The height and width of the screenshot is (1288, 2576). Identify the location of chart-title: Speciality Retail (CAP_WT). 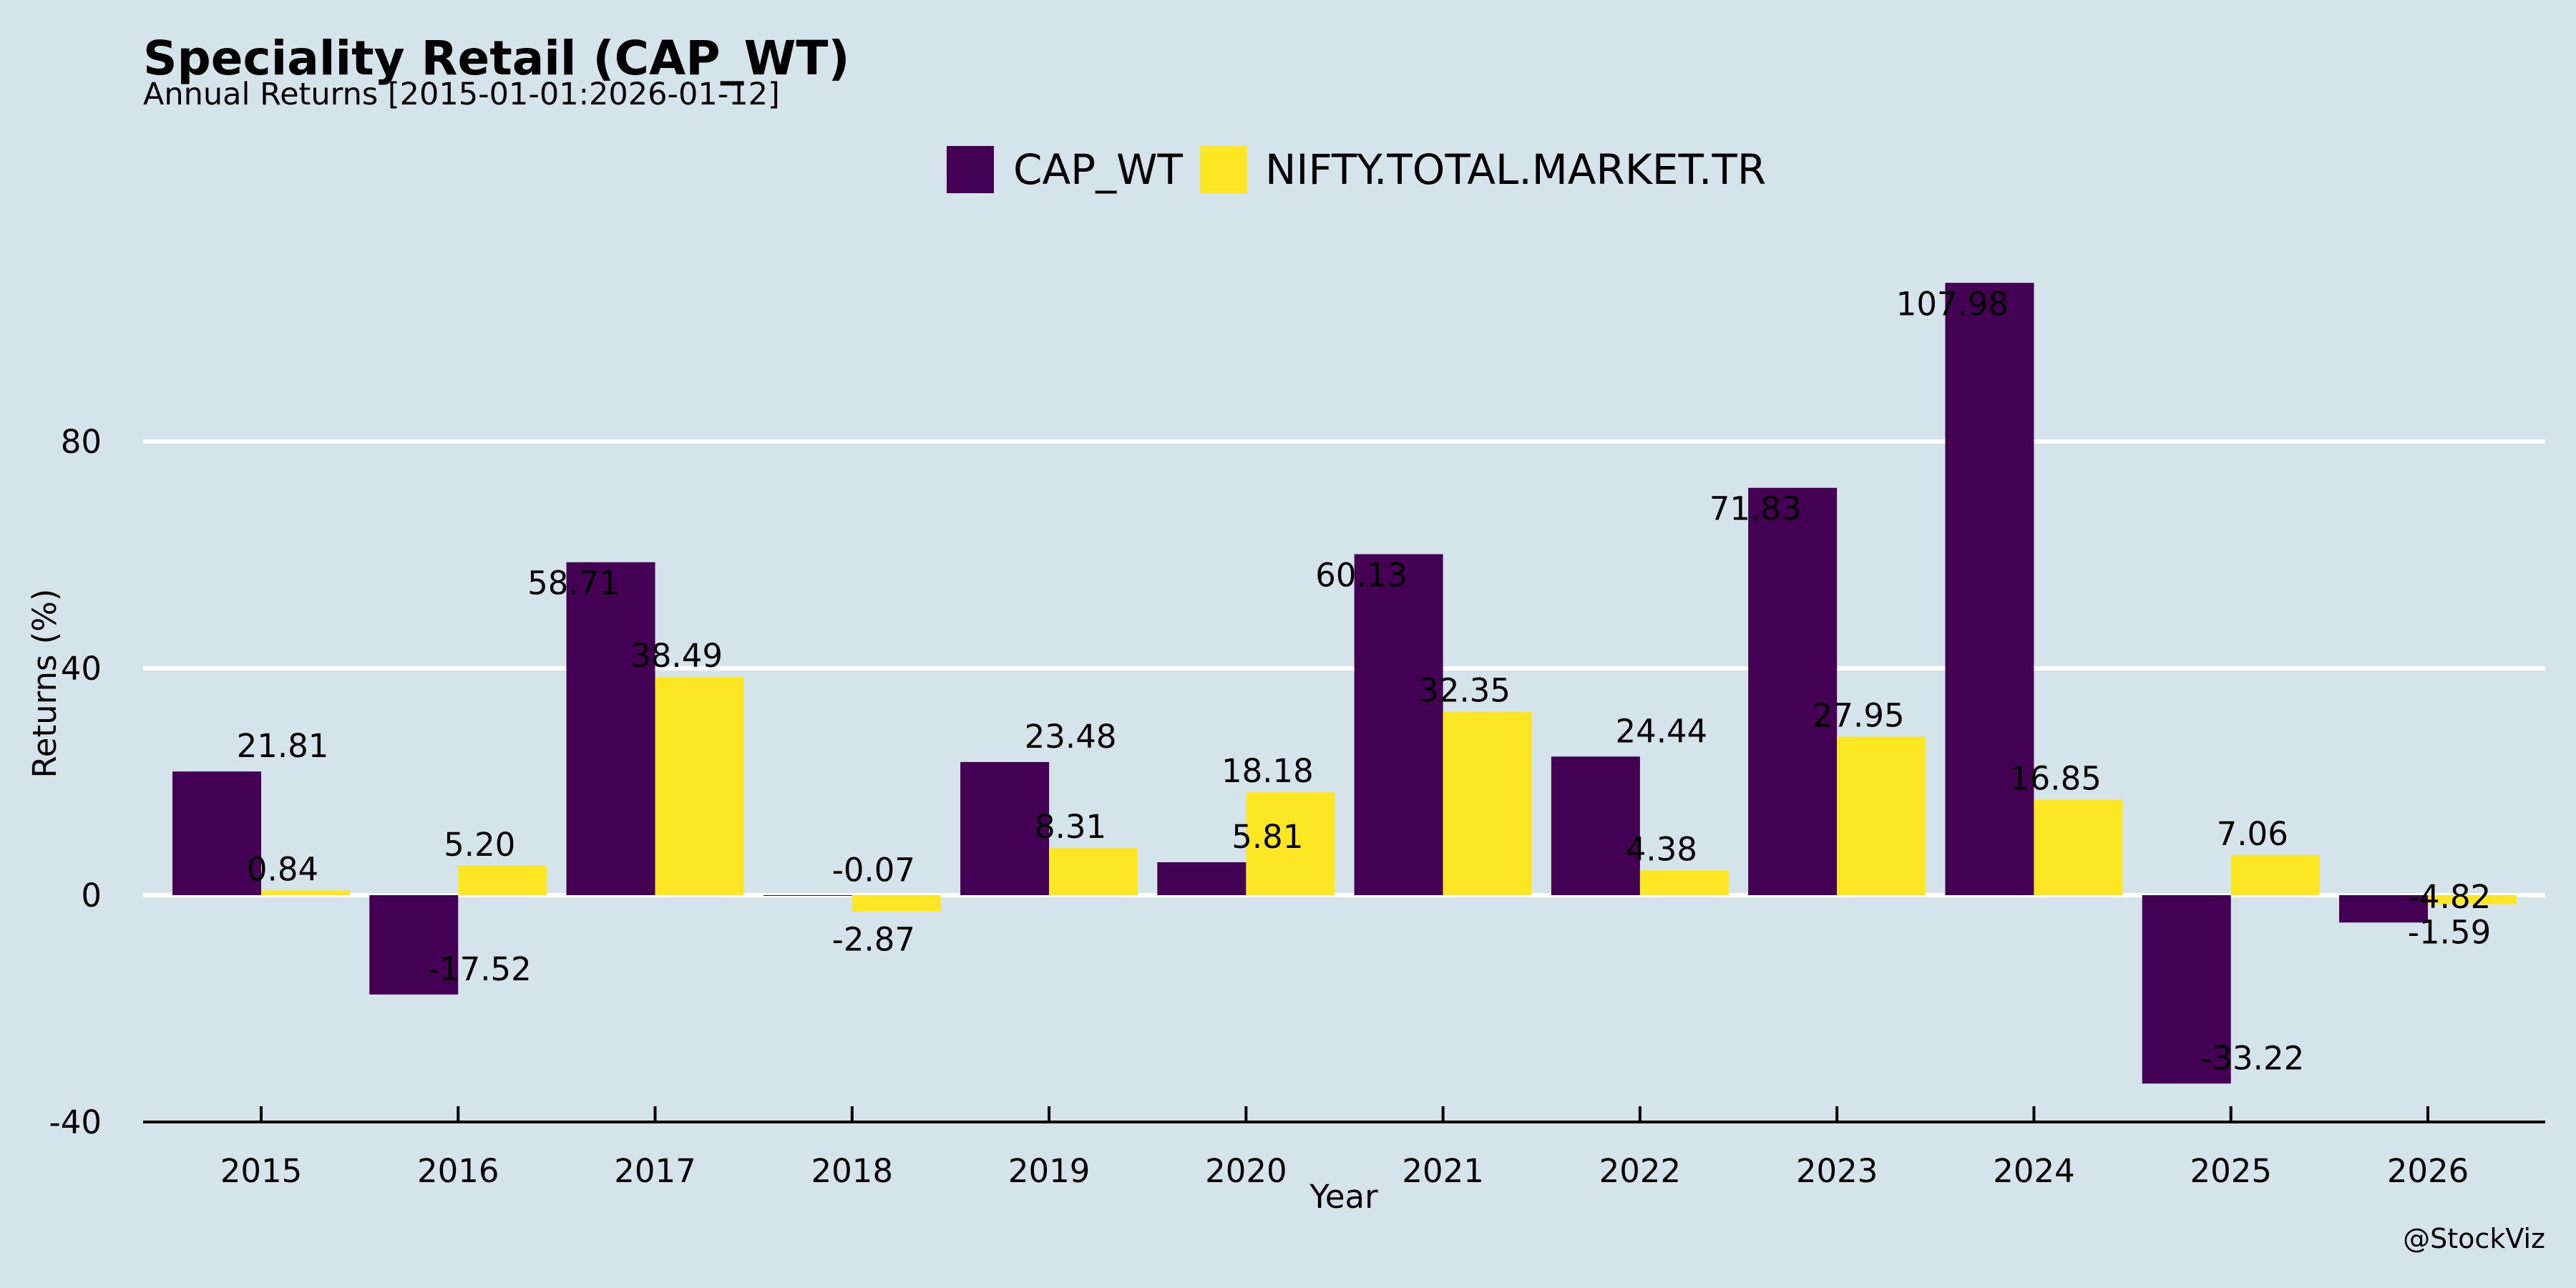
(496, 59).